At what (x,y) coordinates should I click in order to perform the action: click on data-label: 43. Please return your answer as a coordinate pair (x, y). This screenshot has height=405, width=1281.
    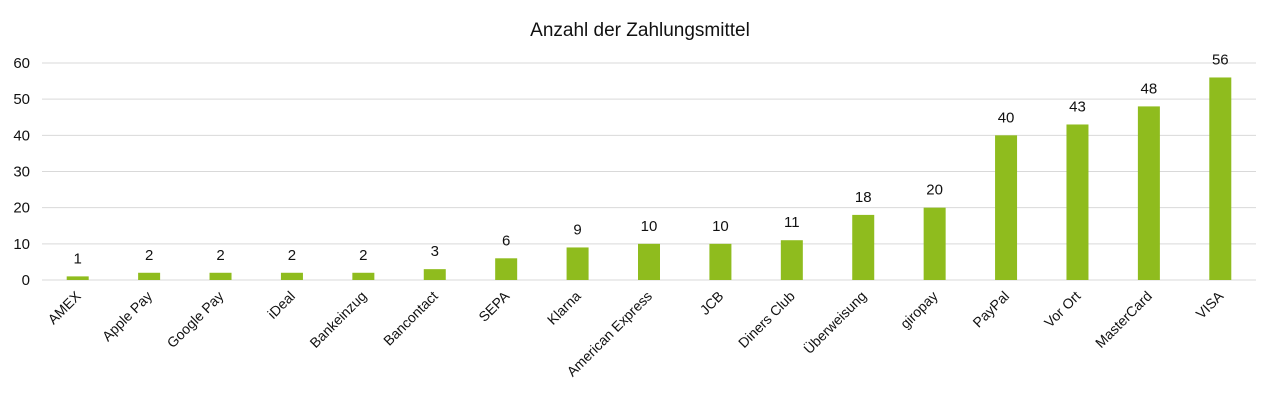
    Looking at the image, I should click on (1077, 106).